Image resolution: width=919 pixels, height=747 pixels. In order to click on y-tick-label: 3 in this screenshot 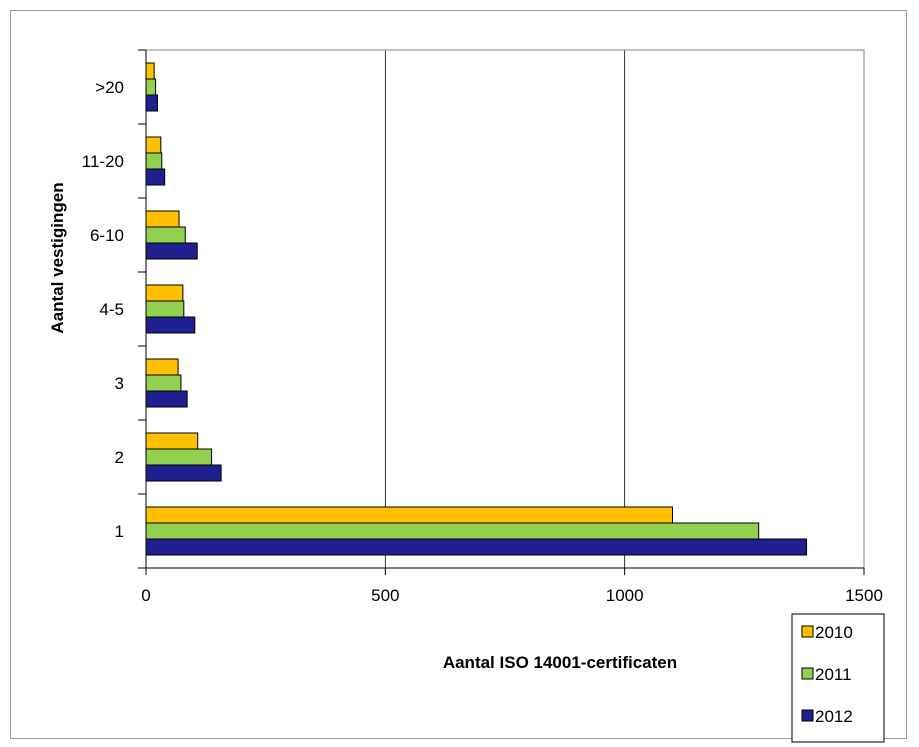, I will do `click(119, 383)`.